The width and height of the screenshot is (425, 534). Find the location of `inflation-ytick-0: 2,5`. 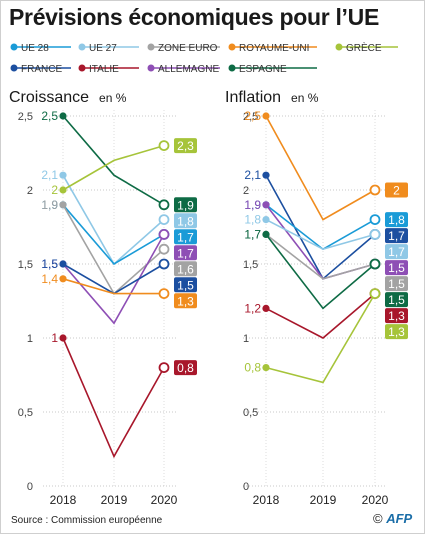

inflation-ytick-0: 2,5 is located at coordinates (250, 117).